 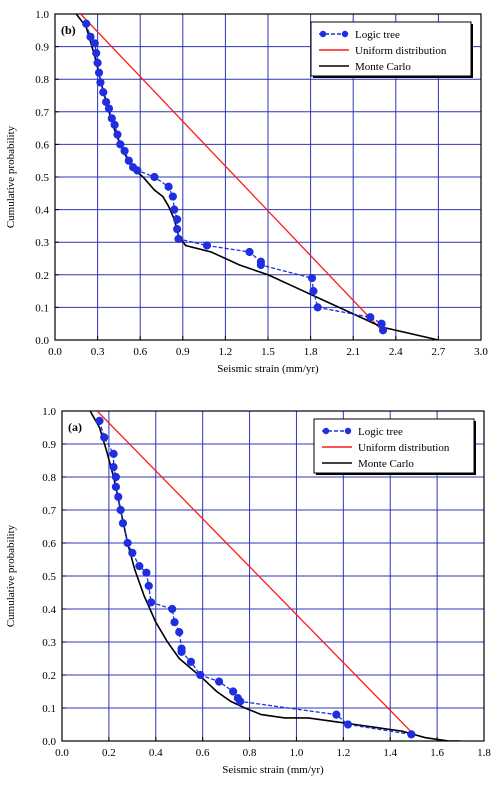 I want to click on x-tick-label: 0.4, so click(x=156, y=753).